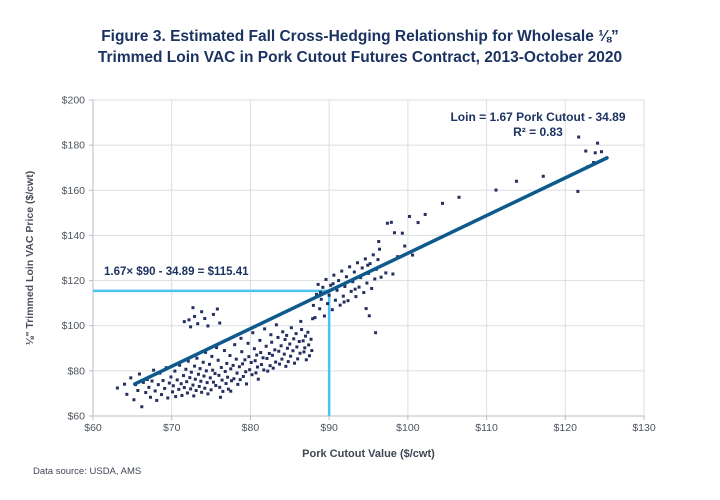  What do you see at coordinates (538, 117) in the screenshot?
I see `regression-equation-line: Loin = 1.67 Pork Cutout - 34.89` at bounding box center [538, 117].